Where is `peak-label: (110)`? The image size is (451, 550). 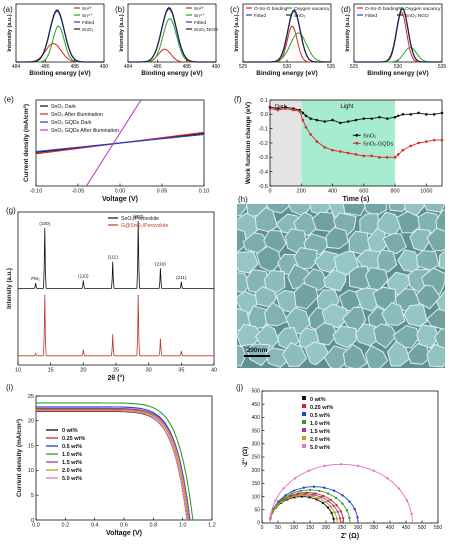
peak-label: (110) is located at coordinates (83, 275).